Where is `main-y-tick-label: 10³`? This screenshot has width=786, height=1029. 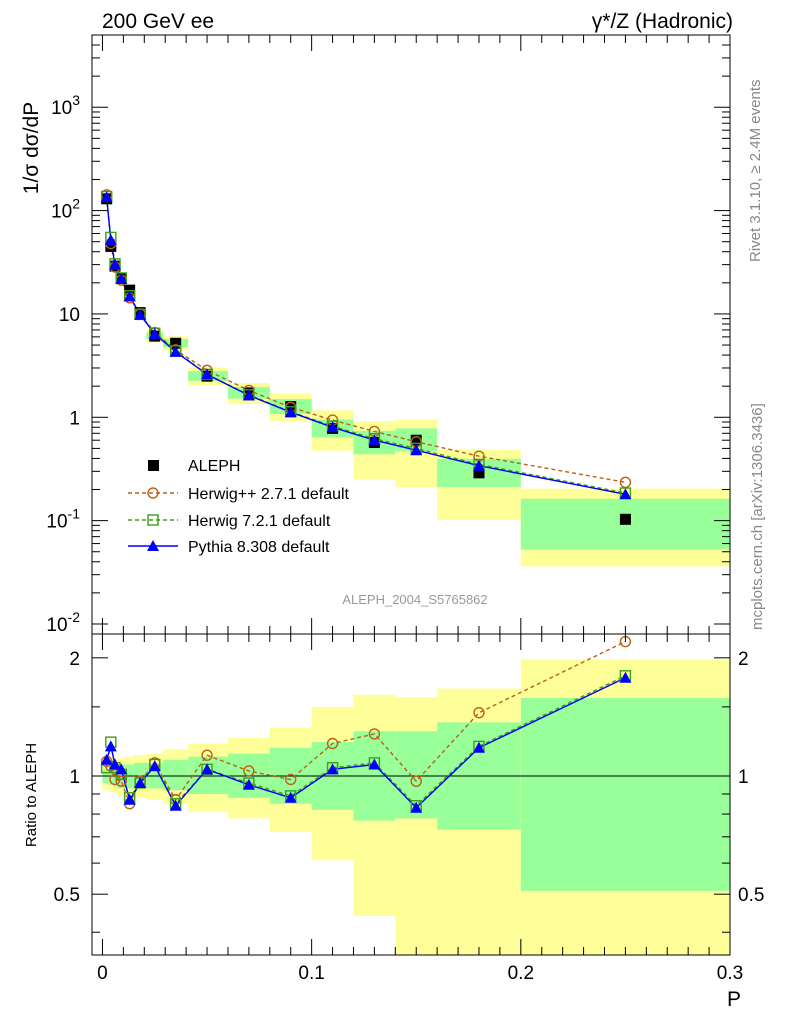
main-y-tick-label: 10³ is located at coordinates (65, 105).